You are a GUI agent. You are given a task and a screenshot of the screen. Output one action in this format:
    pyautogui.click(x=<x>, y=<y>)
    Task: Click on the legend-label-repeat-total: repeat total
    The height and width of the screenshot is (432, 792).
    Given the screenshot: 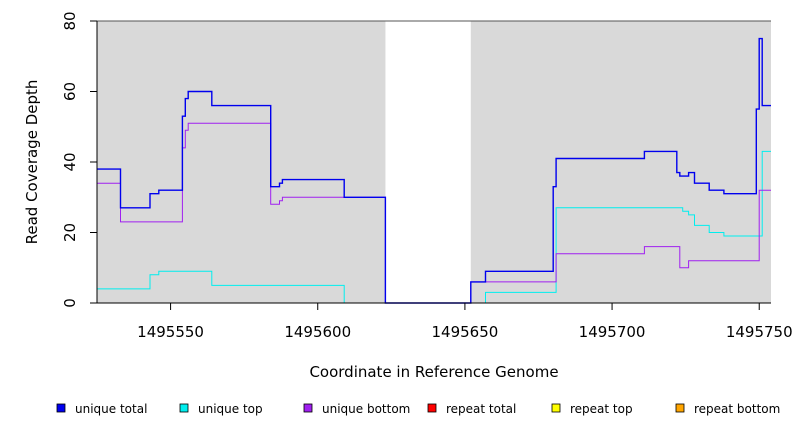 What is the action you would take?
    pyautogui.click(x=481, y=409)
    